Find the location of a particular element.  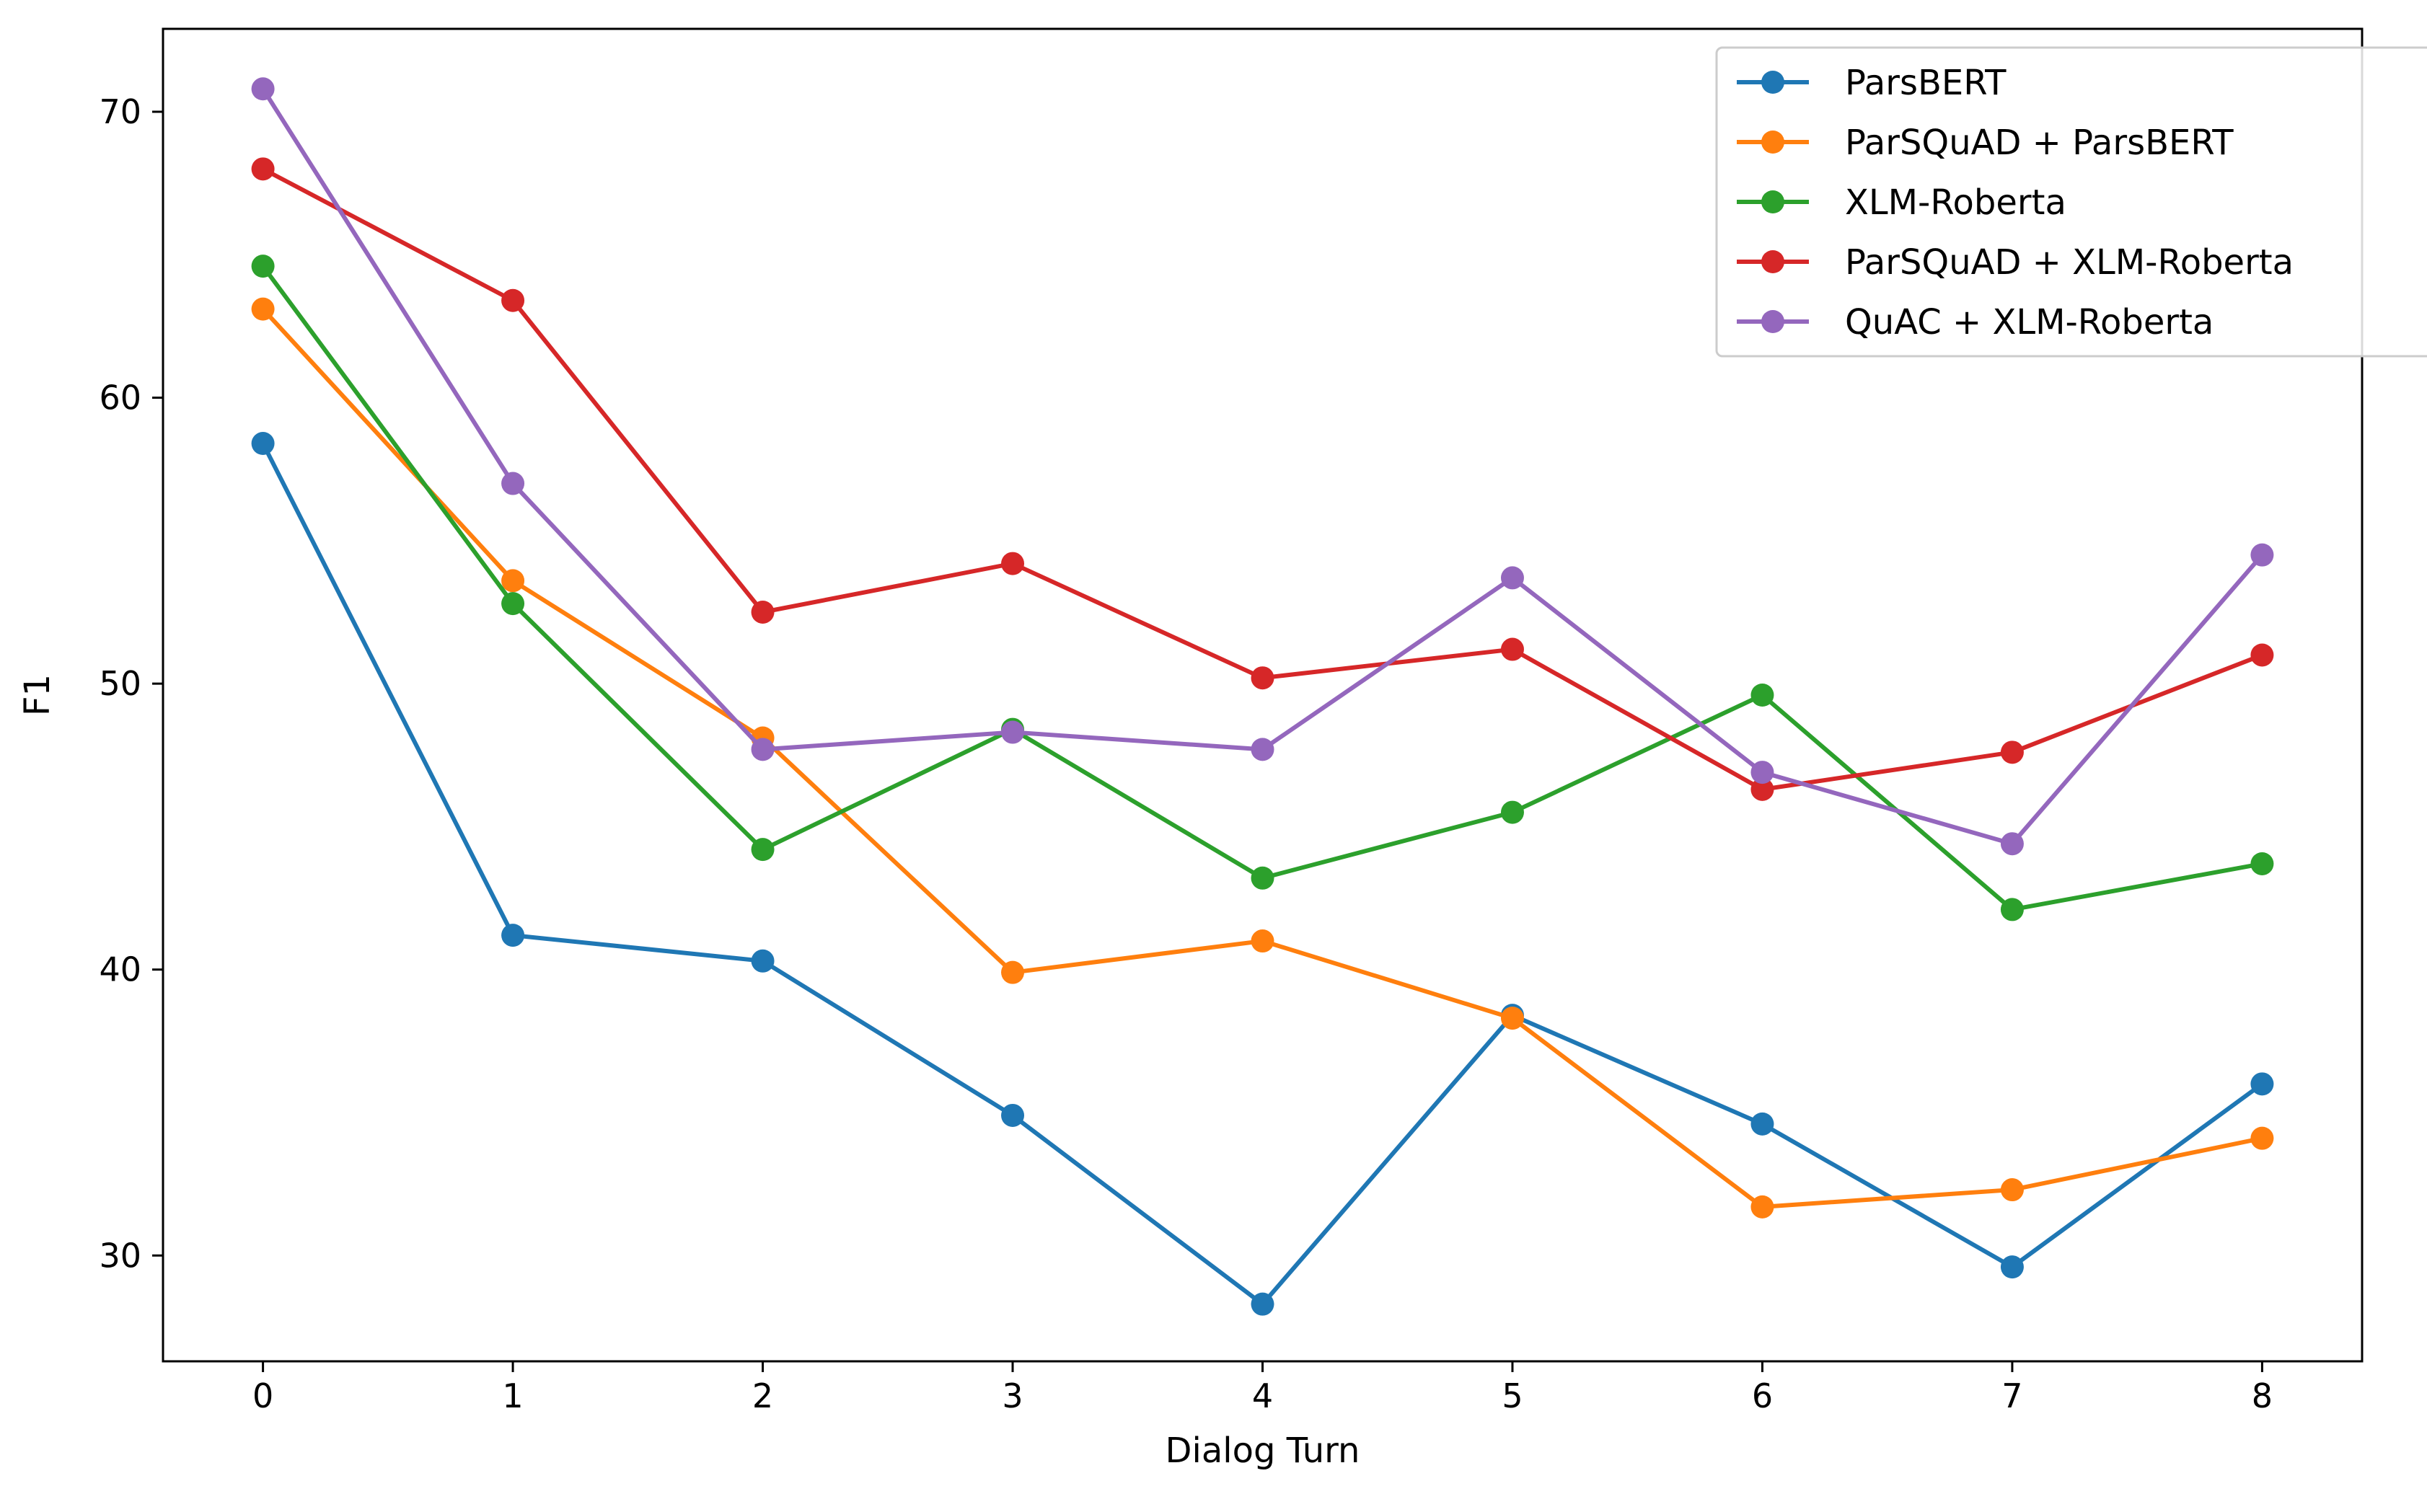

legend-box is located at coordinates (2071, 202).